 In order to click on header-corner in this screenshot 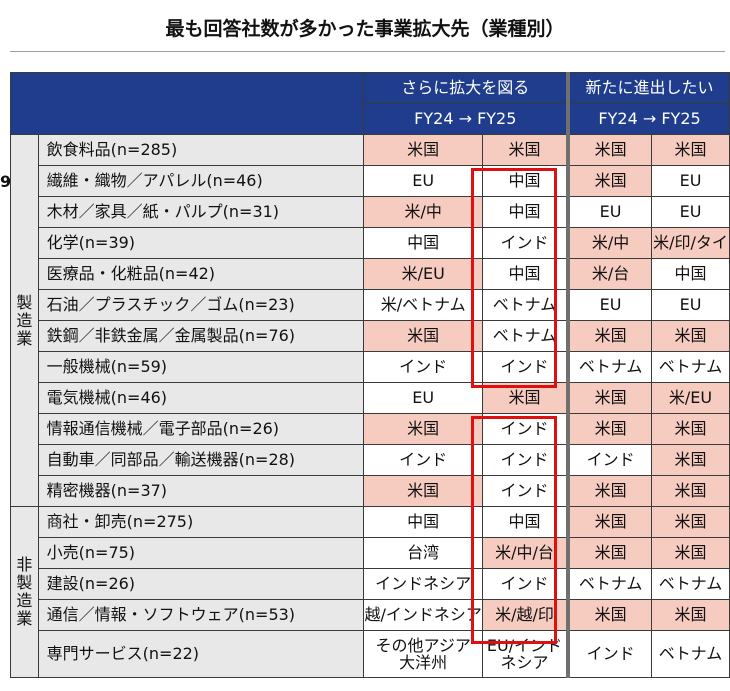, I will do `click(187, 103)`.